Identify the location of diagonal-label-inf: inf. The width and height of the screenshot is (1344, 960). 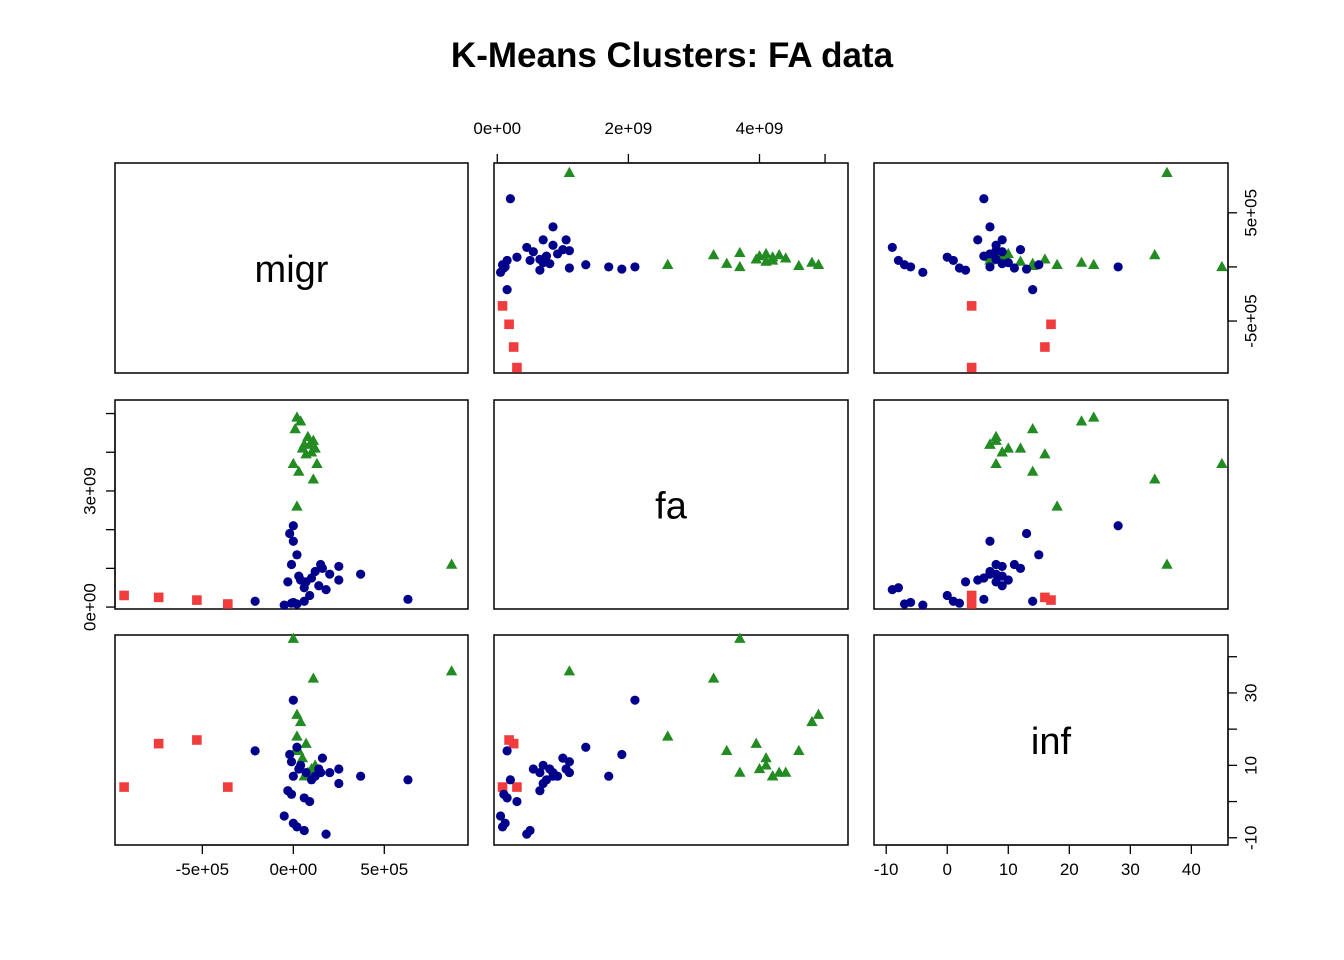
(1051, 742).